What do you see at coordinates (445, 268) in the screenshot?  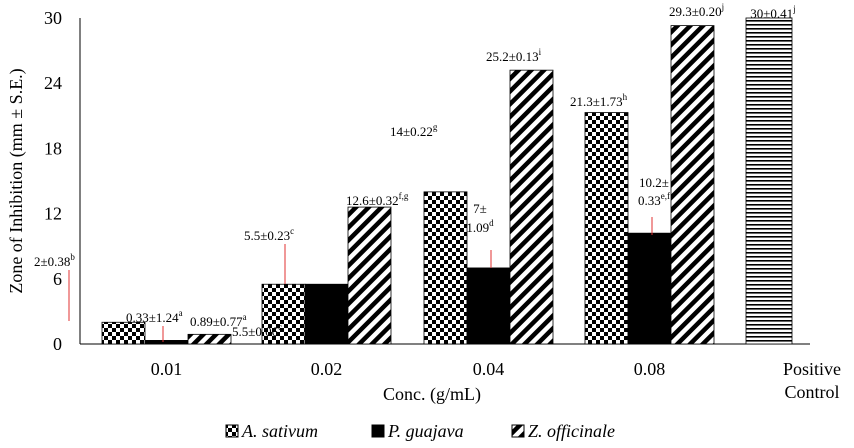 I see `bar-a-sativum-0.04` at bounding box center [445, 268].